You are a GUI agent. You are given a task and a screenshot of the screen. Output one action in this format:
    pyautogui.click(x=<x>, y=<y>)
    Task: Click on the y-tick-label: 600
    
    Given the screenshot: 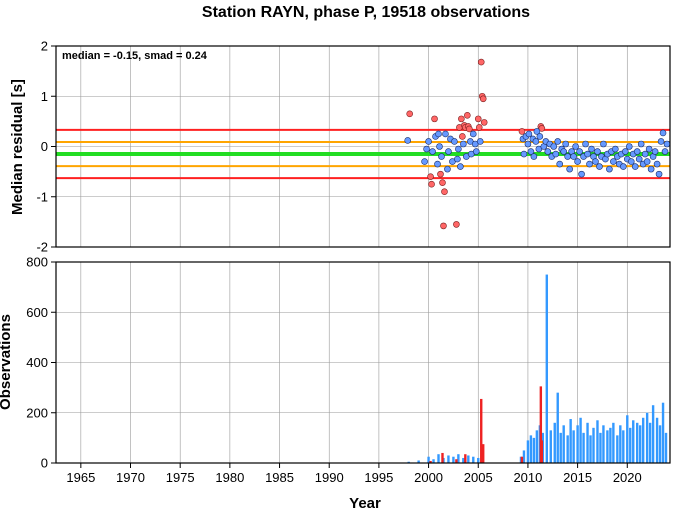 What is the action you would take?
    pyautogui.click(x=37, y=312)
    